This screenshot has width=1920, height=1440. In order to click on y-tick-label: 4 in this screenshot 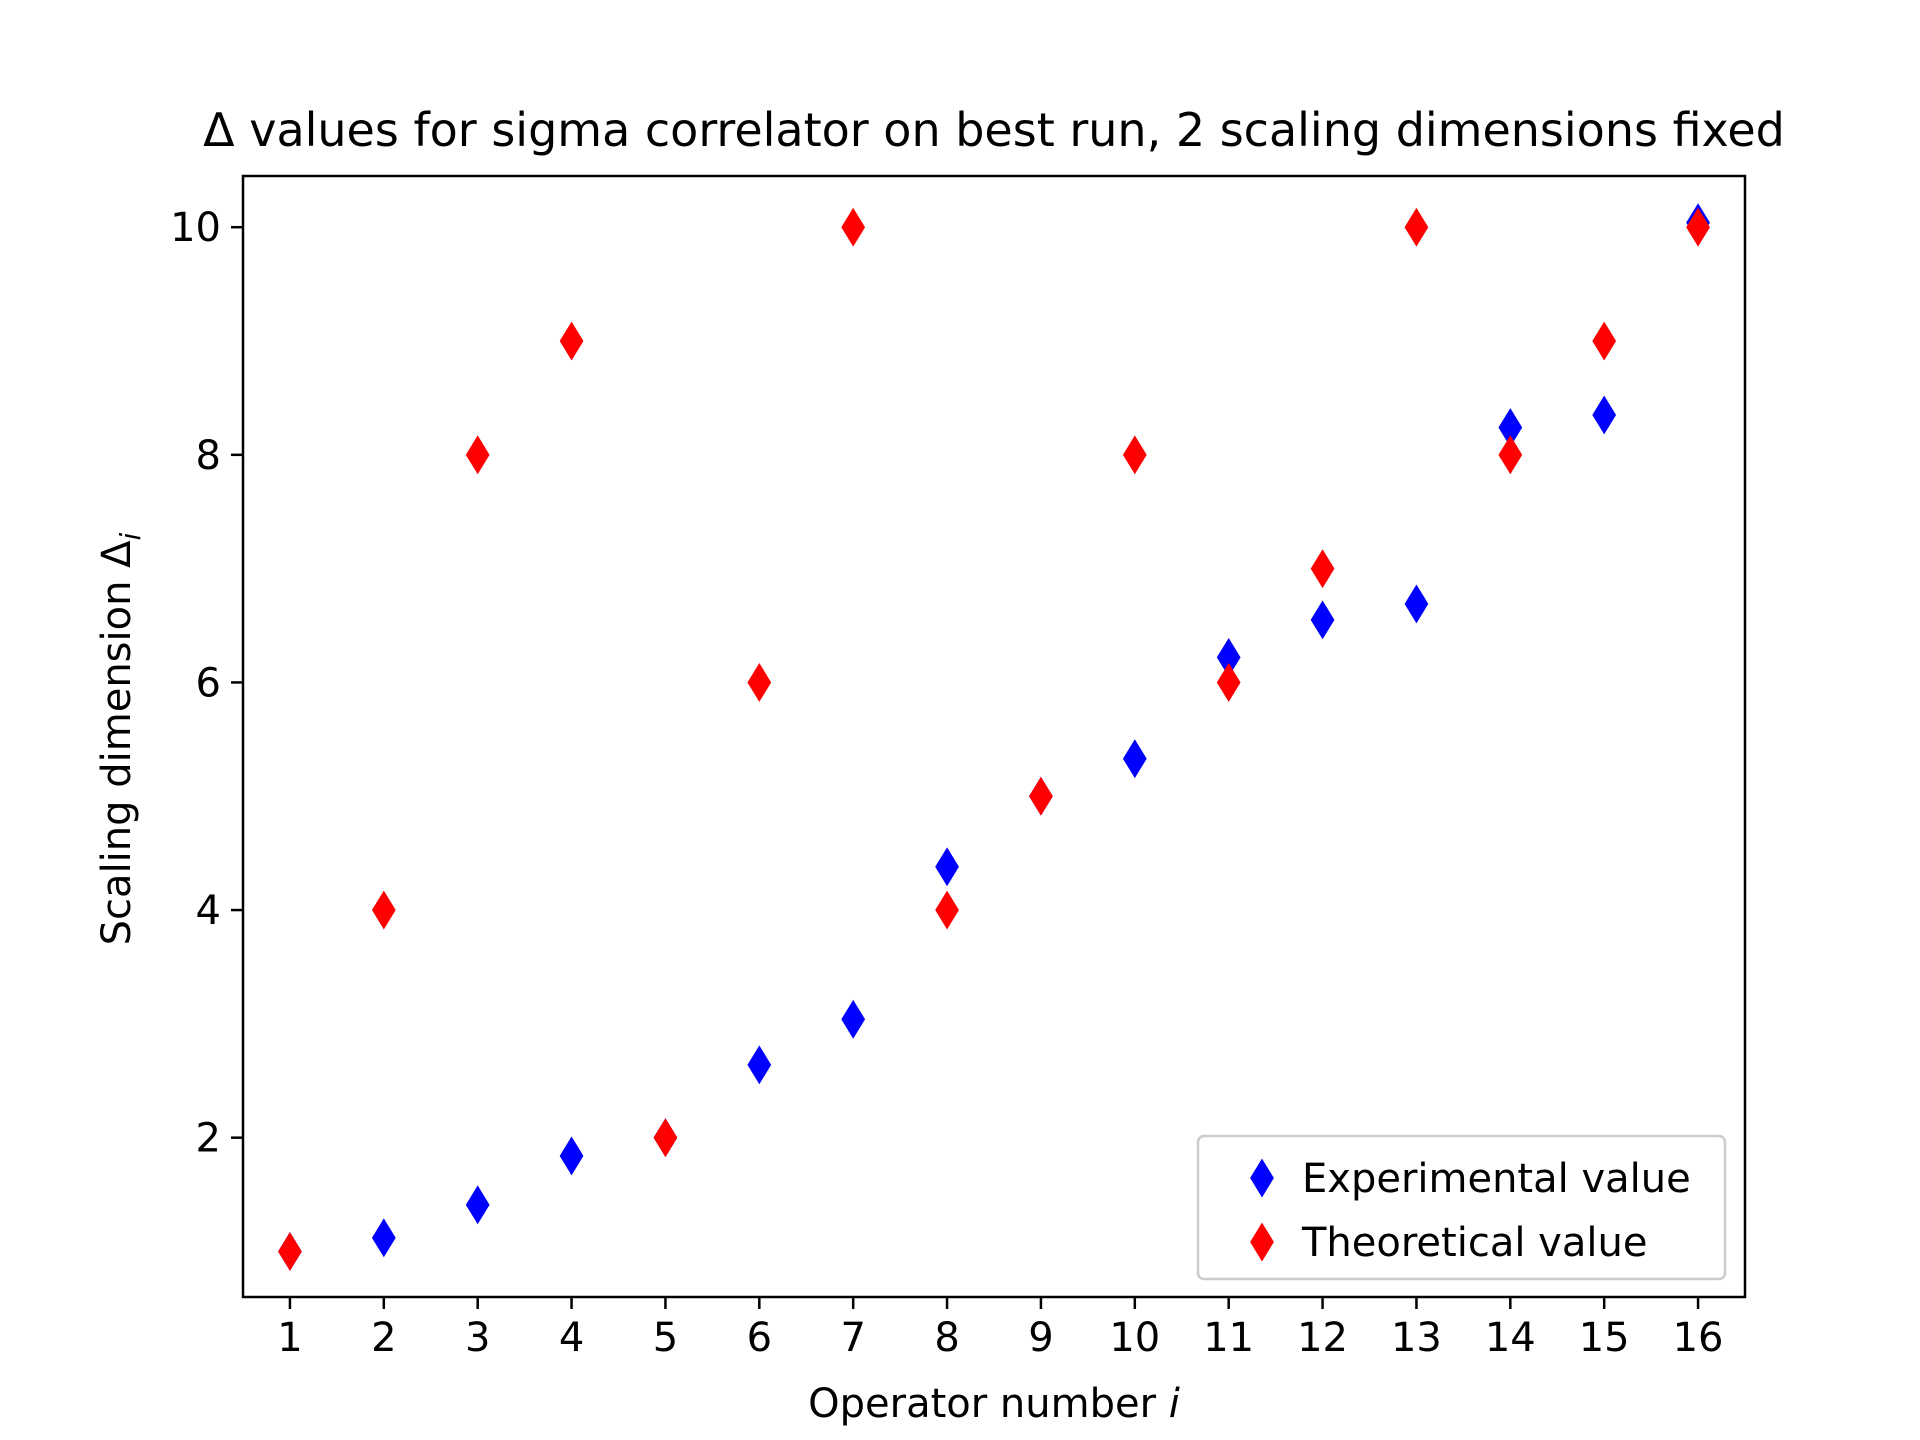, I will do `click(208, 911)`.